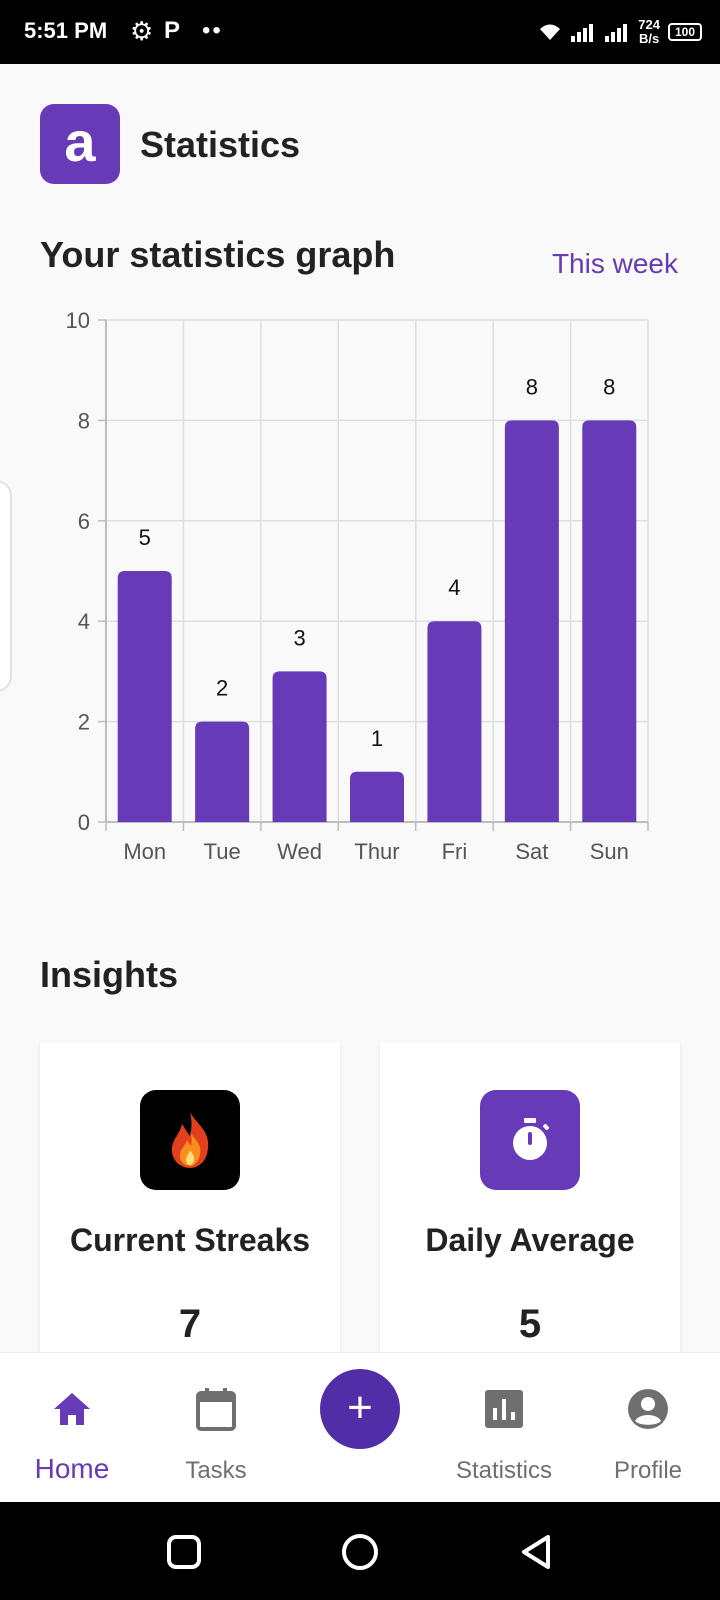 This screenshot has width=720, height=1600. What do you see at coordinates (144, 696) in the screenshot?
I see `bar-mon` at bounding box center [144, 696].